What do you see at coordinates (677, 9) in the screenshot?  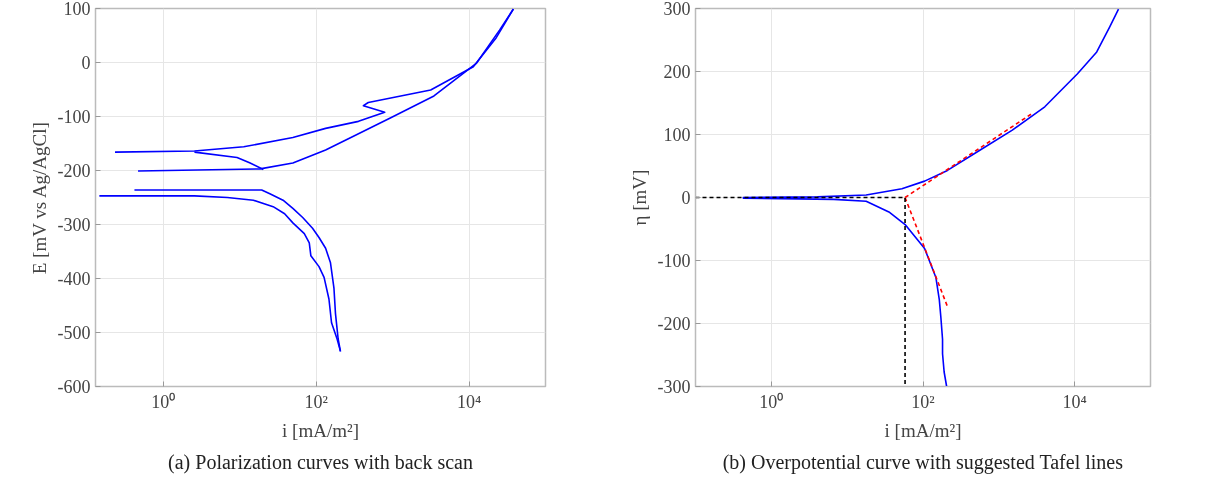 I see `y-tick-label: 300` at bounding box center [677, 9].